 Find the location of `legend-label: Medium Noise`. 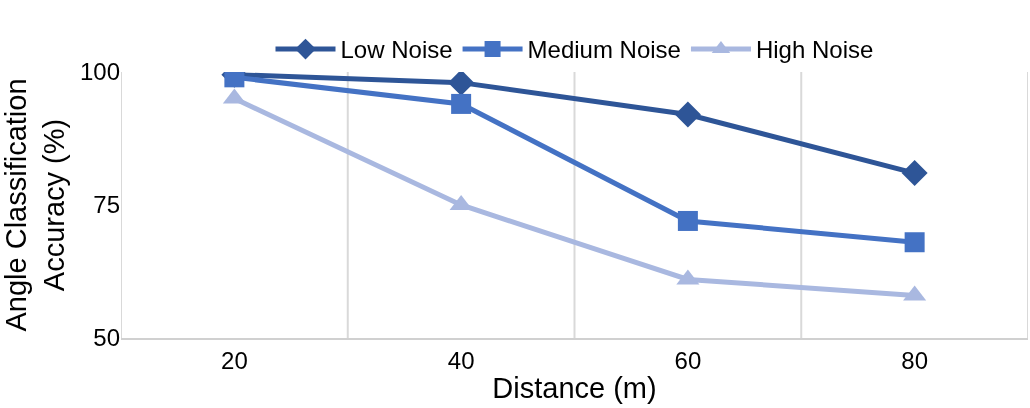

legend-label: Medium Noise is located at coordinates (604, 50).